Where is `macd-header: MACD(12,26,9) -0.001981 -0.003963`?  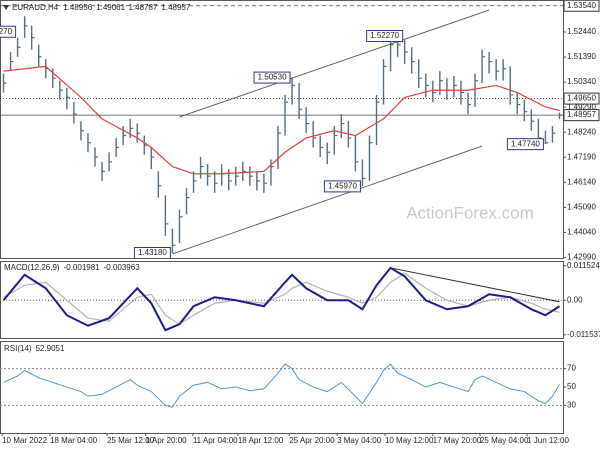 macd-header: MACD(12,26,9) -0.001981 -0.003963 is located at coordinates (72, 267).